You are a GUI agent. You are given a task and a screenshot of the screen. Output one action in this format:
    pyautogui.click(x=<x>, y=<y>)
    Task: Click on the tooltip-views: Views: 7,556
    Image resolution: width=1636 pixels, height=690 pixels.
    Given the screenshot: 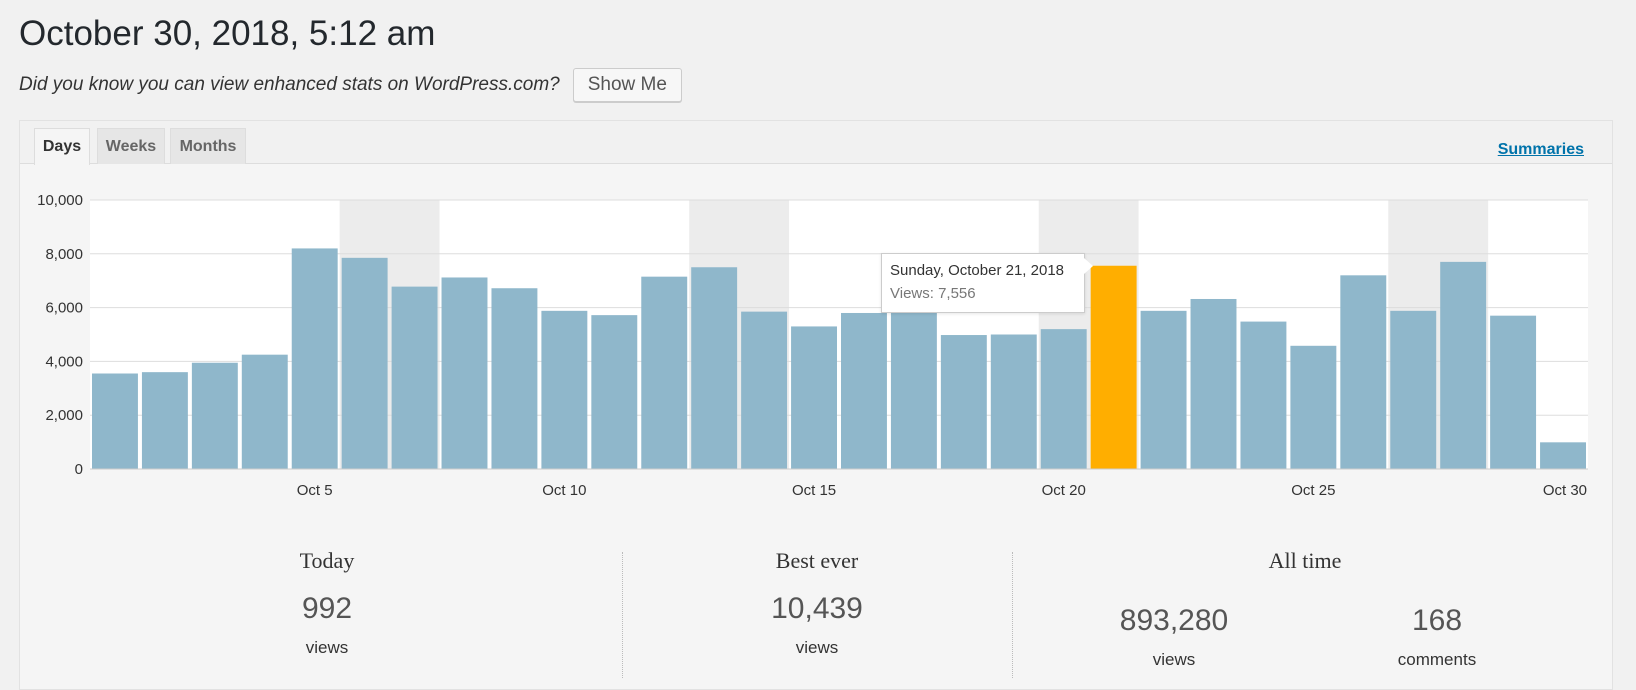 What is the action you would take?
    pyautogui.click(x=933, y=293)
    